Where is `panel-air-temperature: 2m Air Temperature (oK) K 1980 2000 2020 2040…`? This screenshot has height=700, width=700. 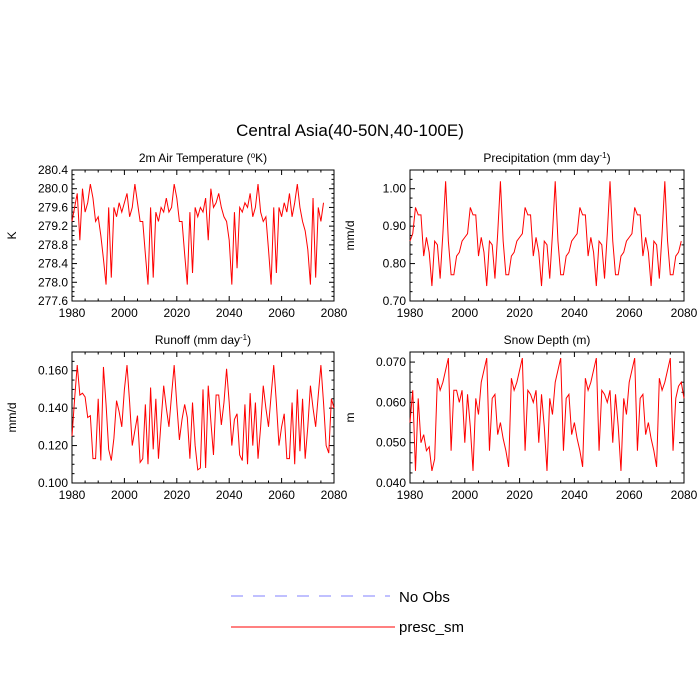 panel-air-temperature: 2m Air Temperature (oK) K 1980 2000 2020 2040… is located at coordinates (176, 236).